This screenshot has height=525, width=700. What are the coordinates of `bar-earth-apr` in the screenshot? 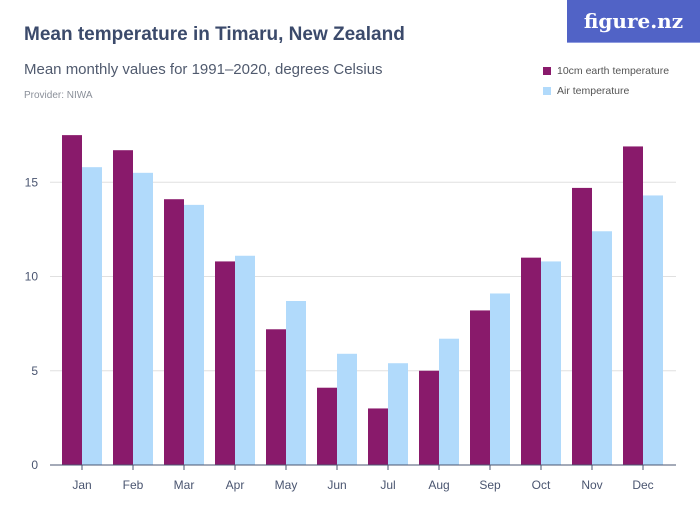 It's located at (225, 363).